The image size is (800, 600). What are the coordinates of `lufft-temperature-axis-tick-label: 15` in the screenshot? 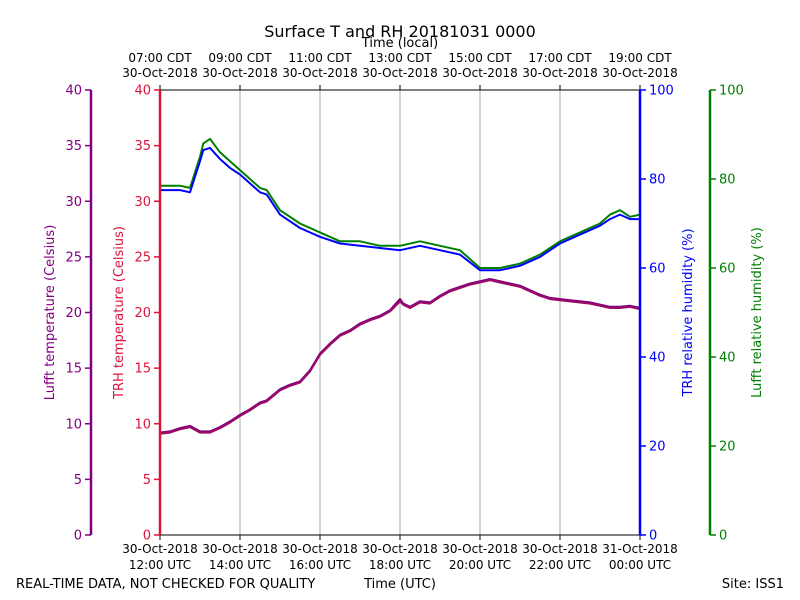 It's located at (73, 369).